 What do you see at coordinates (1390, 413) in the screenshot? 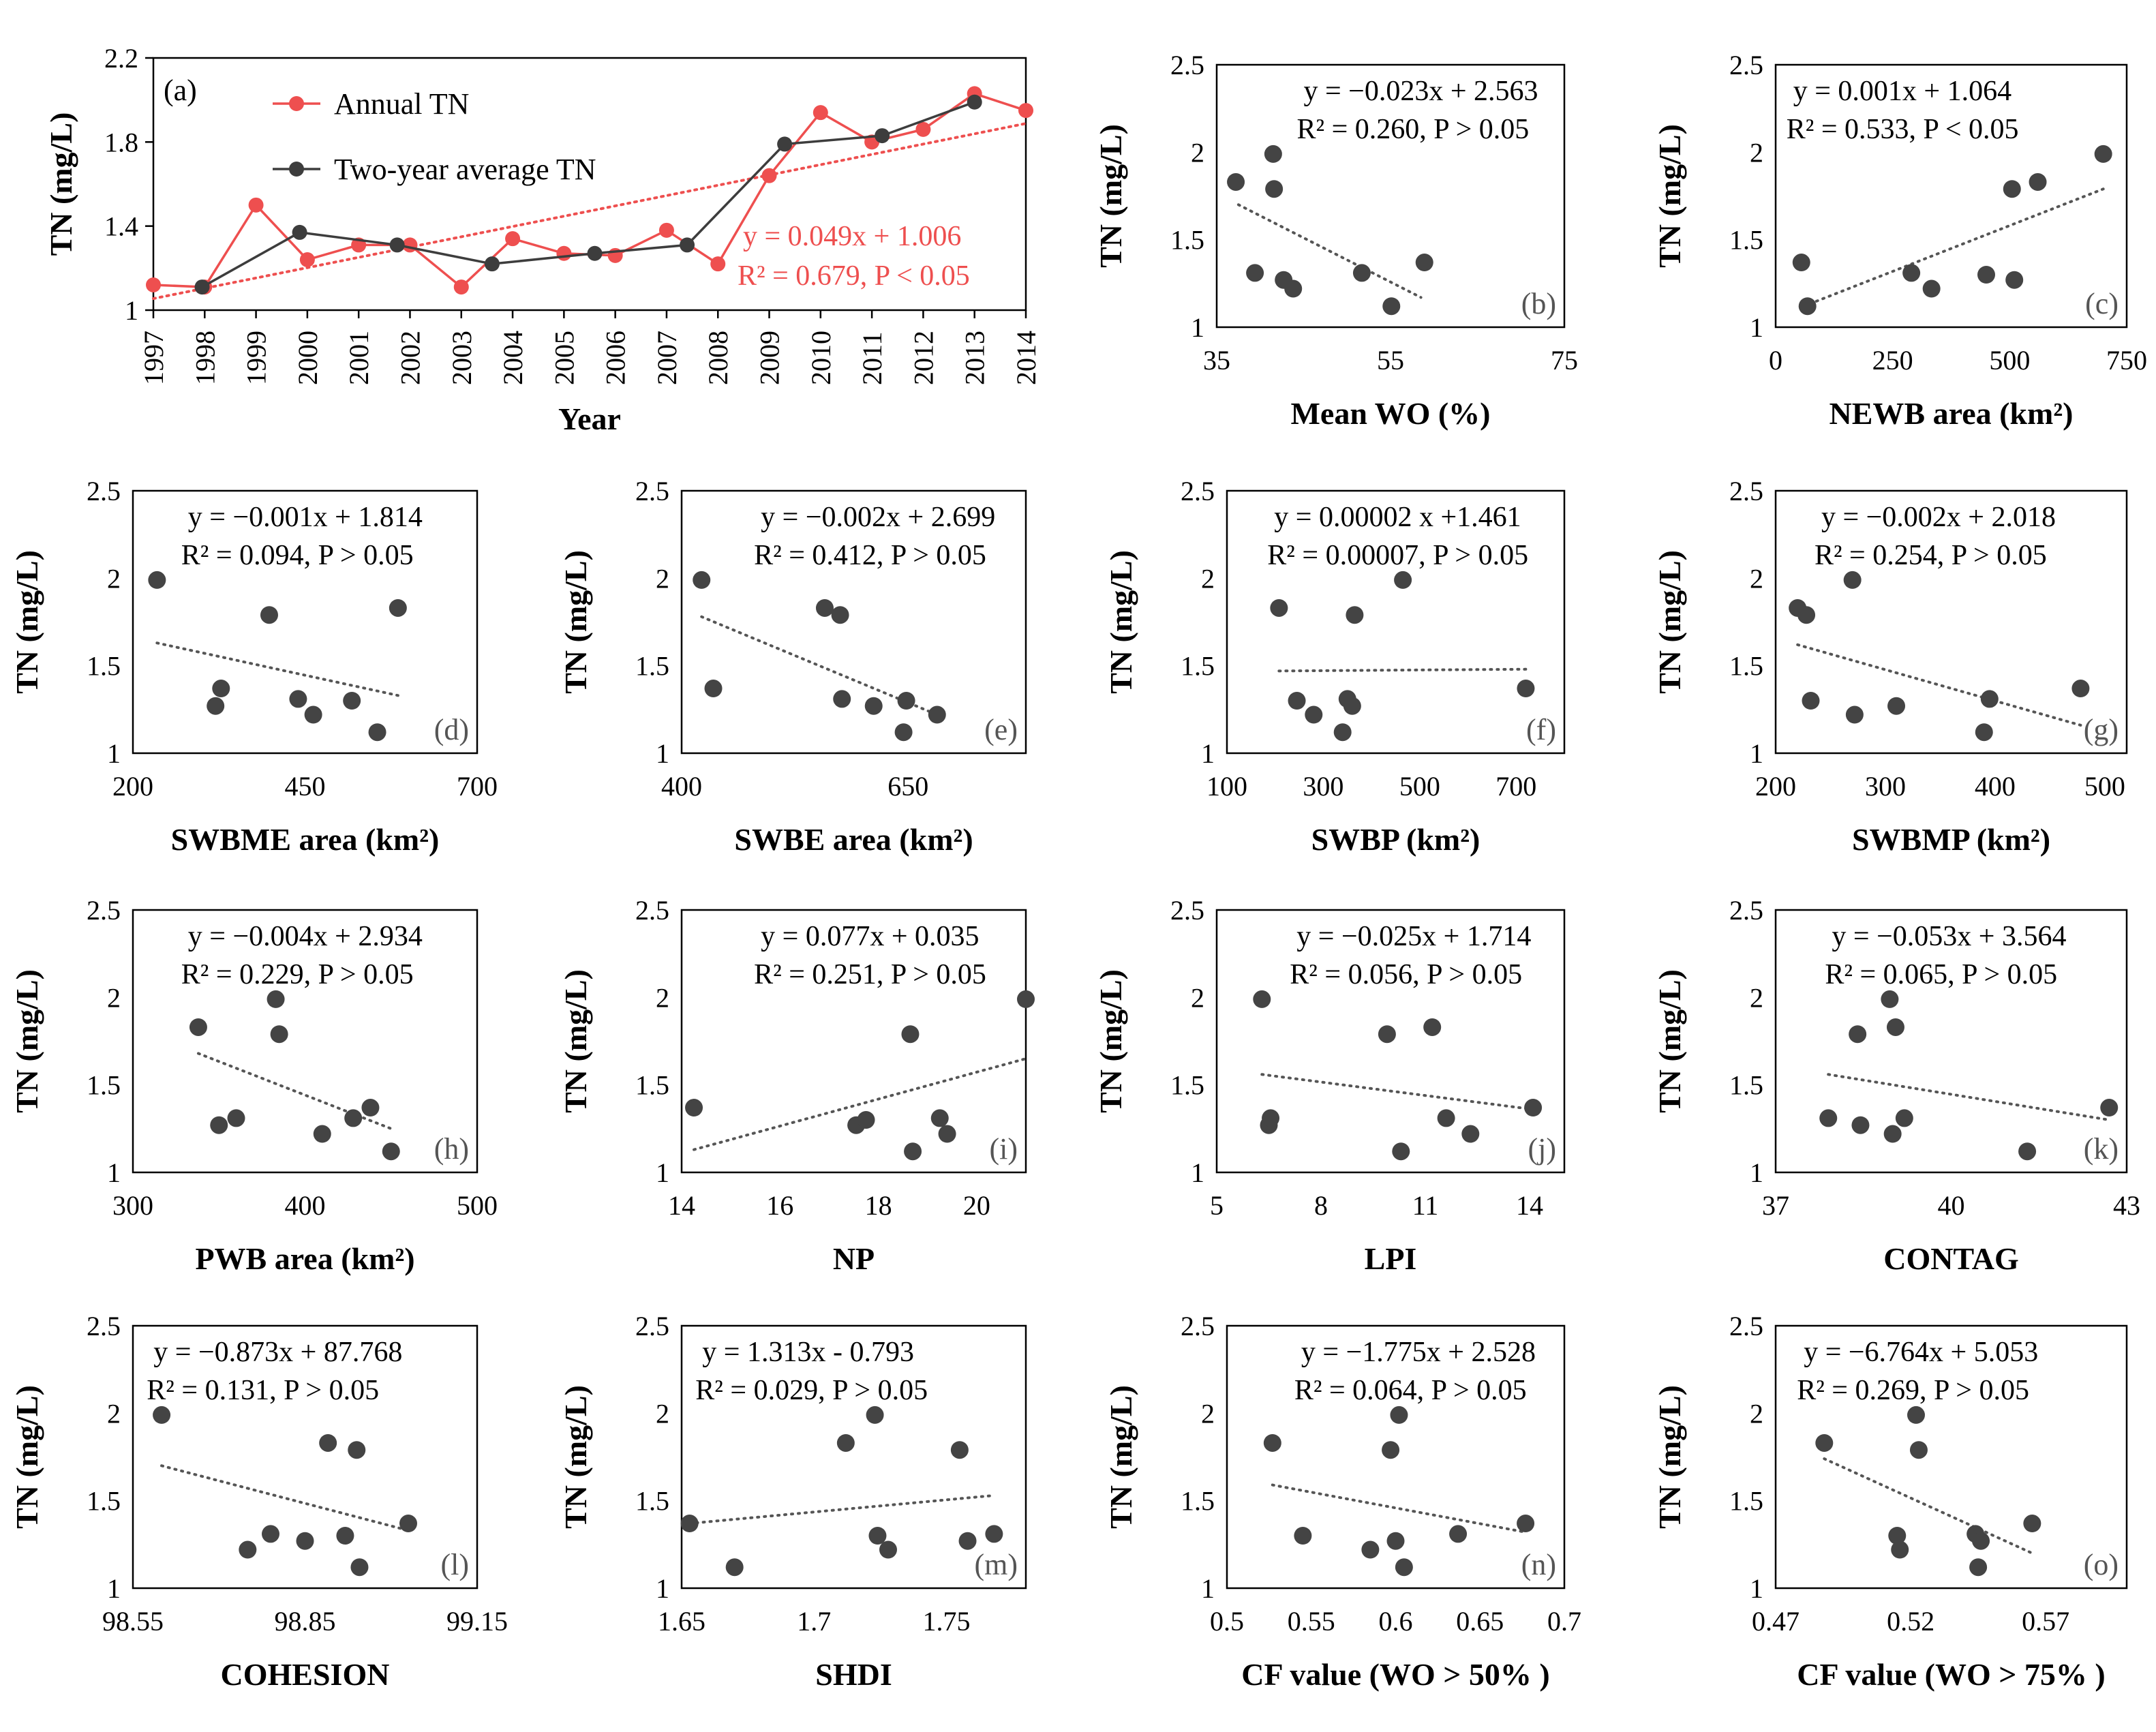
I see `x-axis-title: Mean WO (%)` at bounding box center [1390, 413].